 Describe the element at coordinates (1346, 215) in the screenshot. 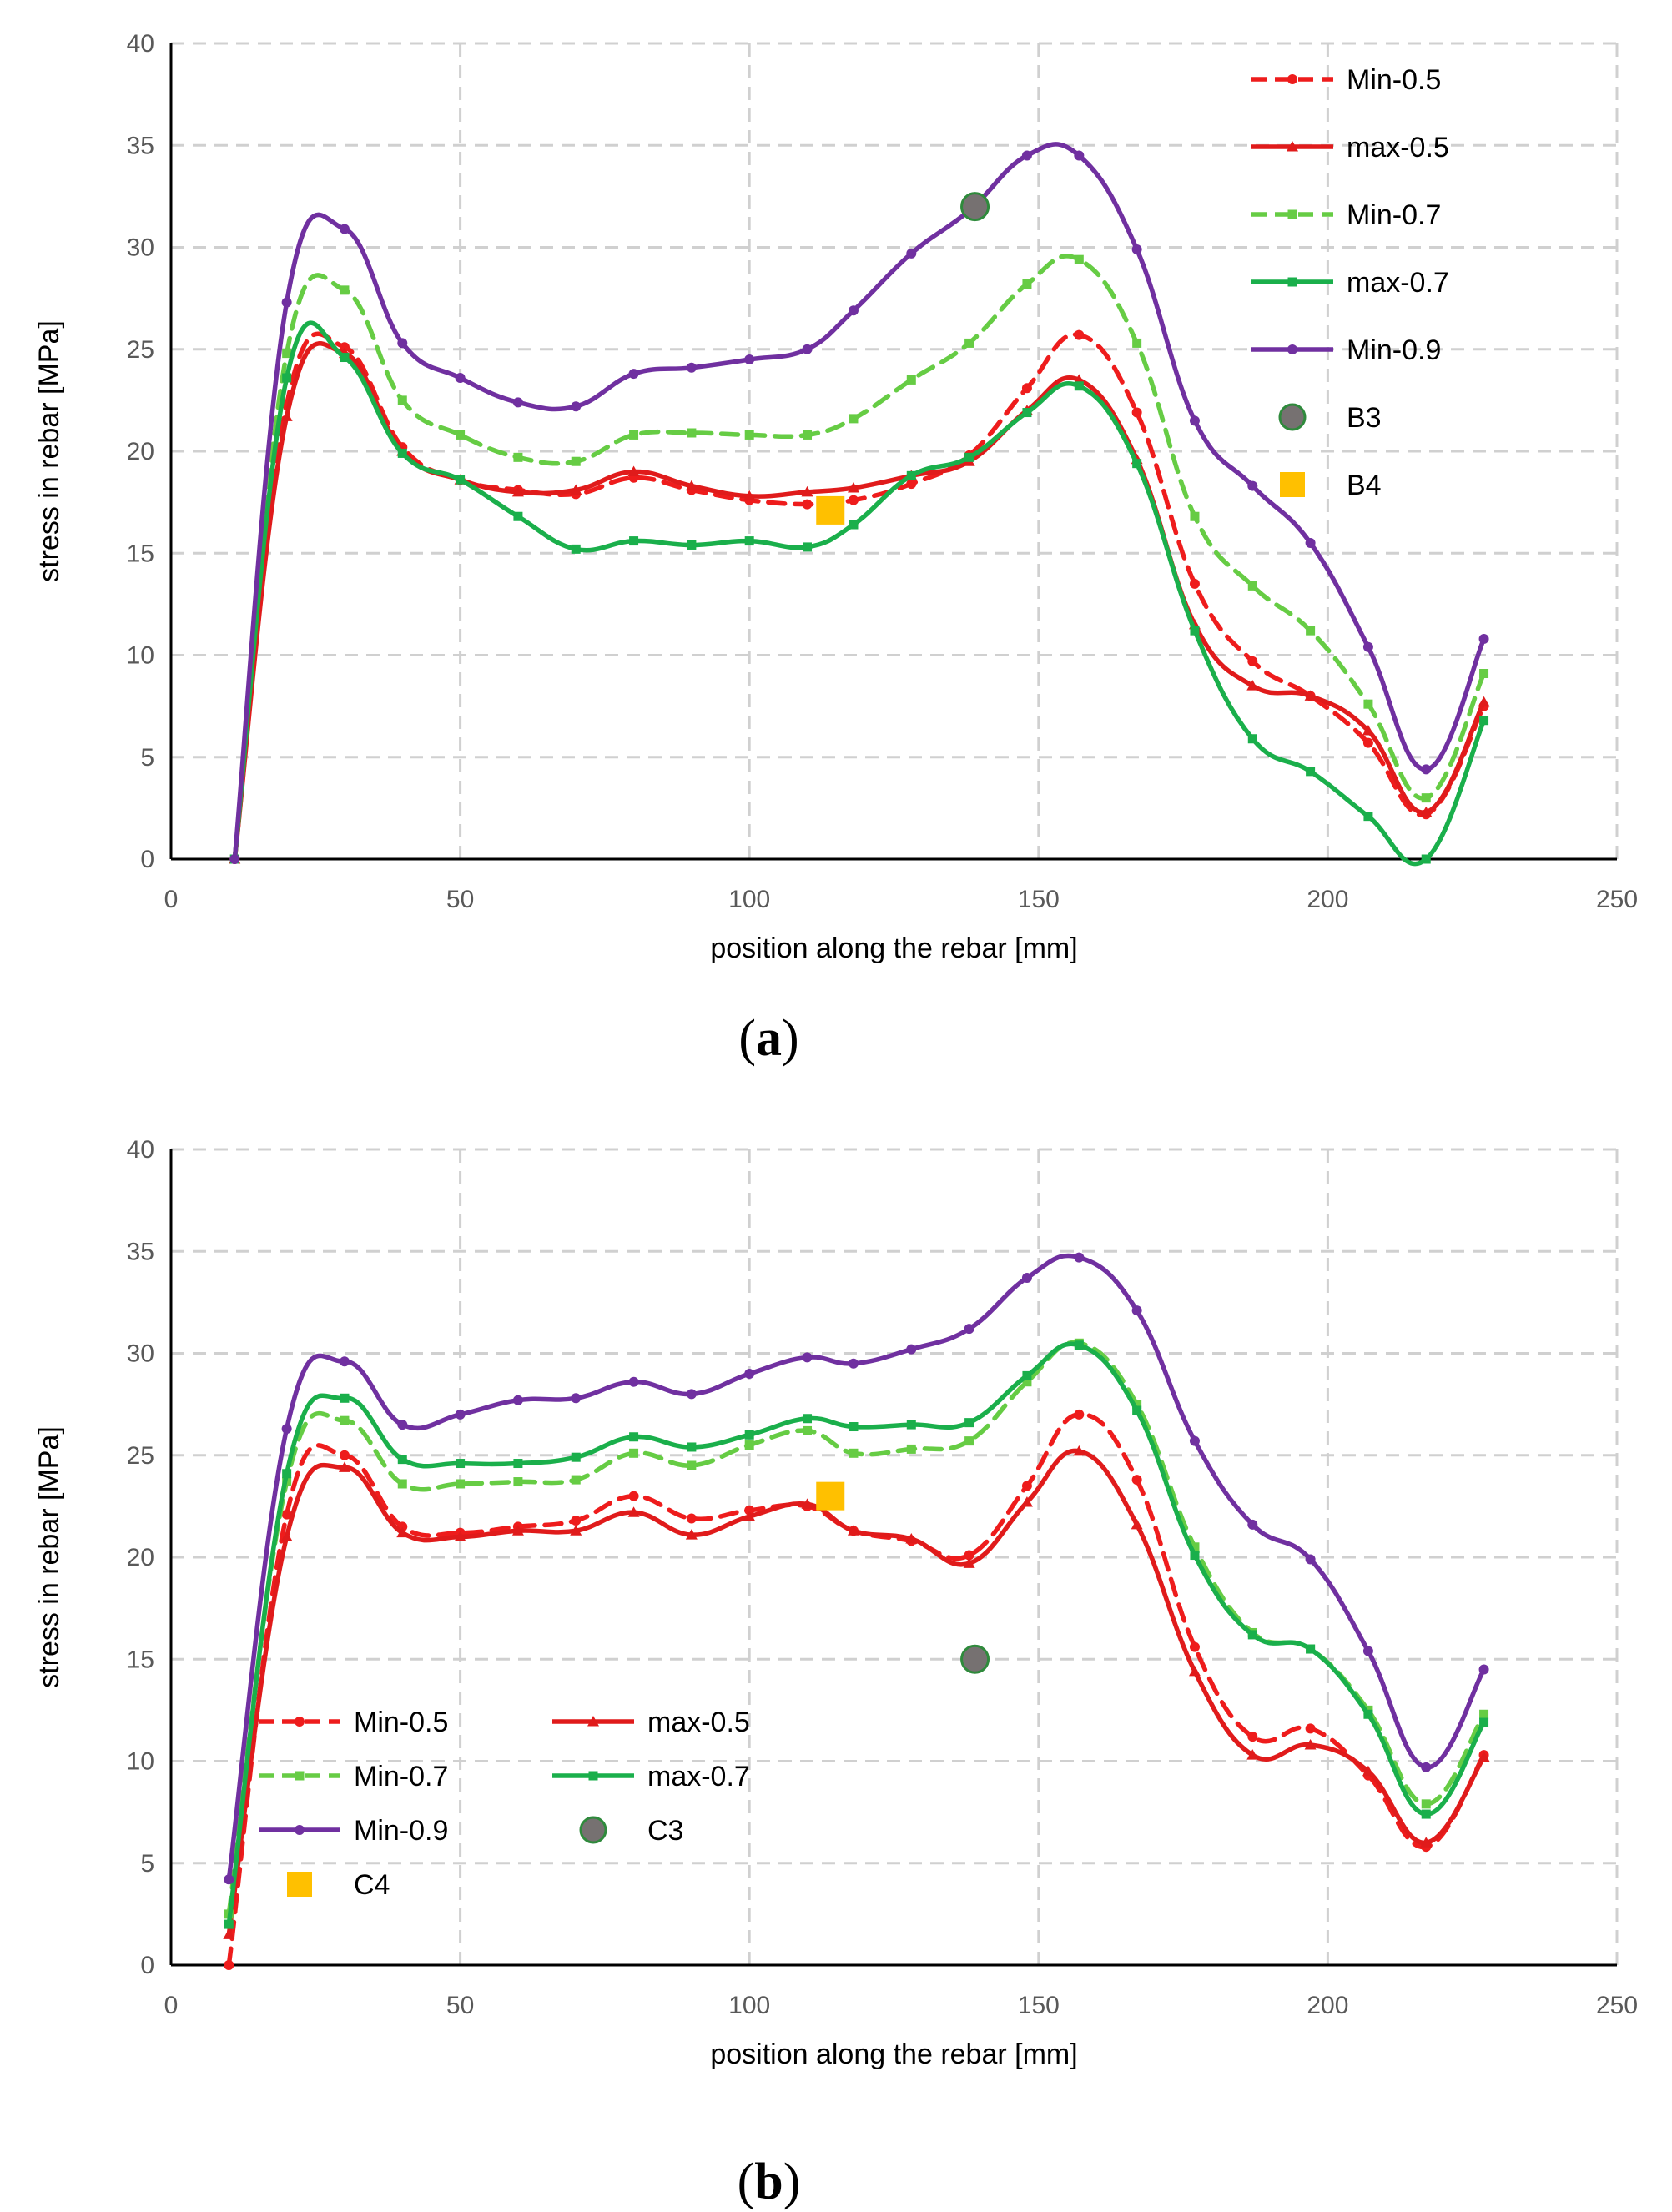

I see `legend-item-min-0-7: Min-0.7` at that location.